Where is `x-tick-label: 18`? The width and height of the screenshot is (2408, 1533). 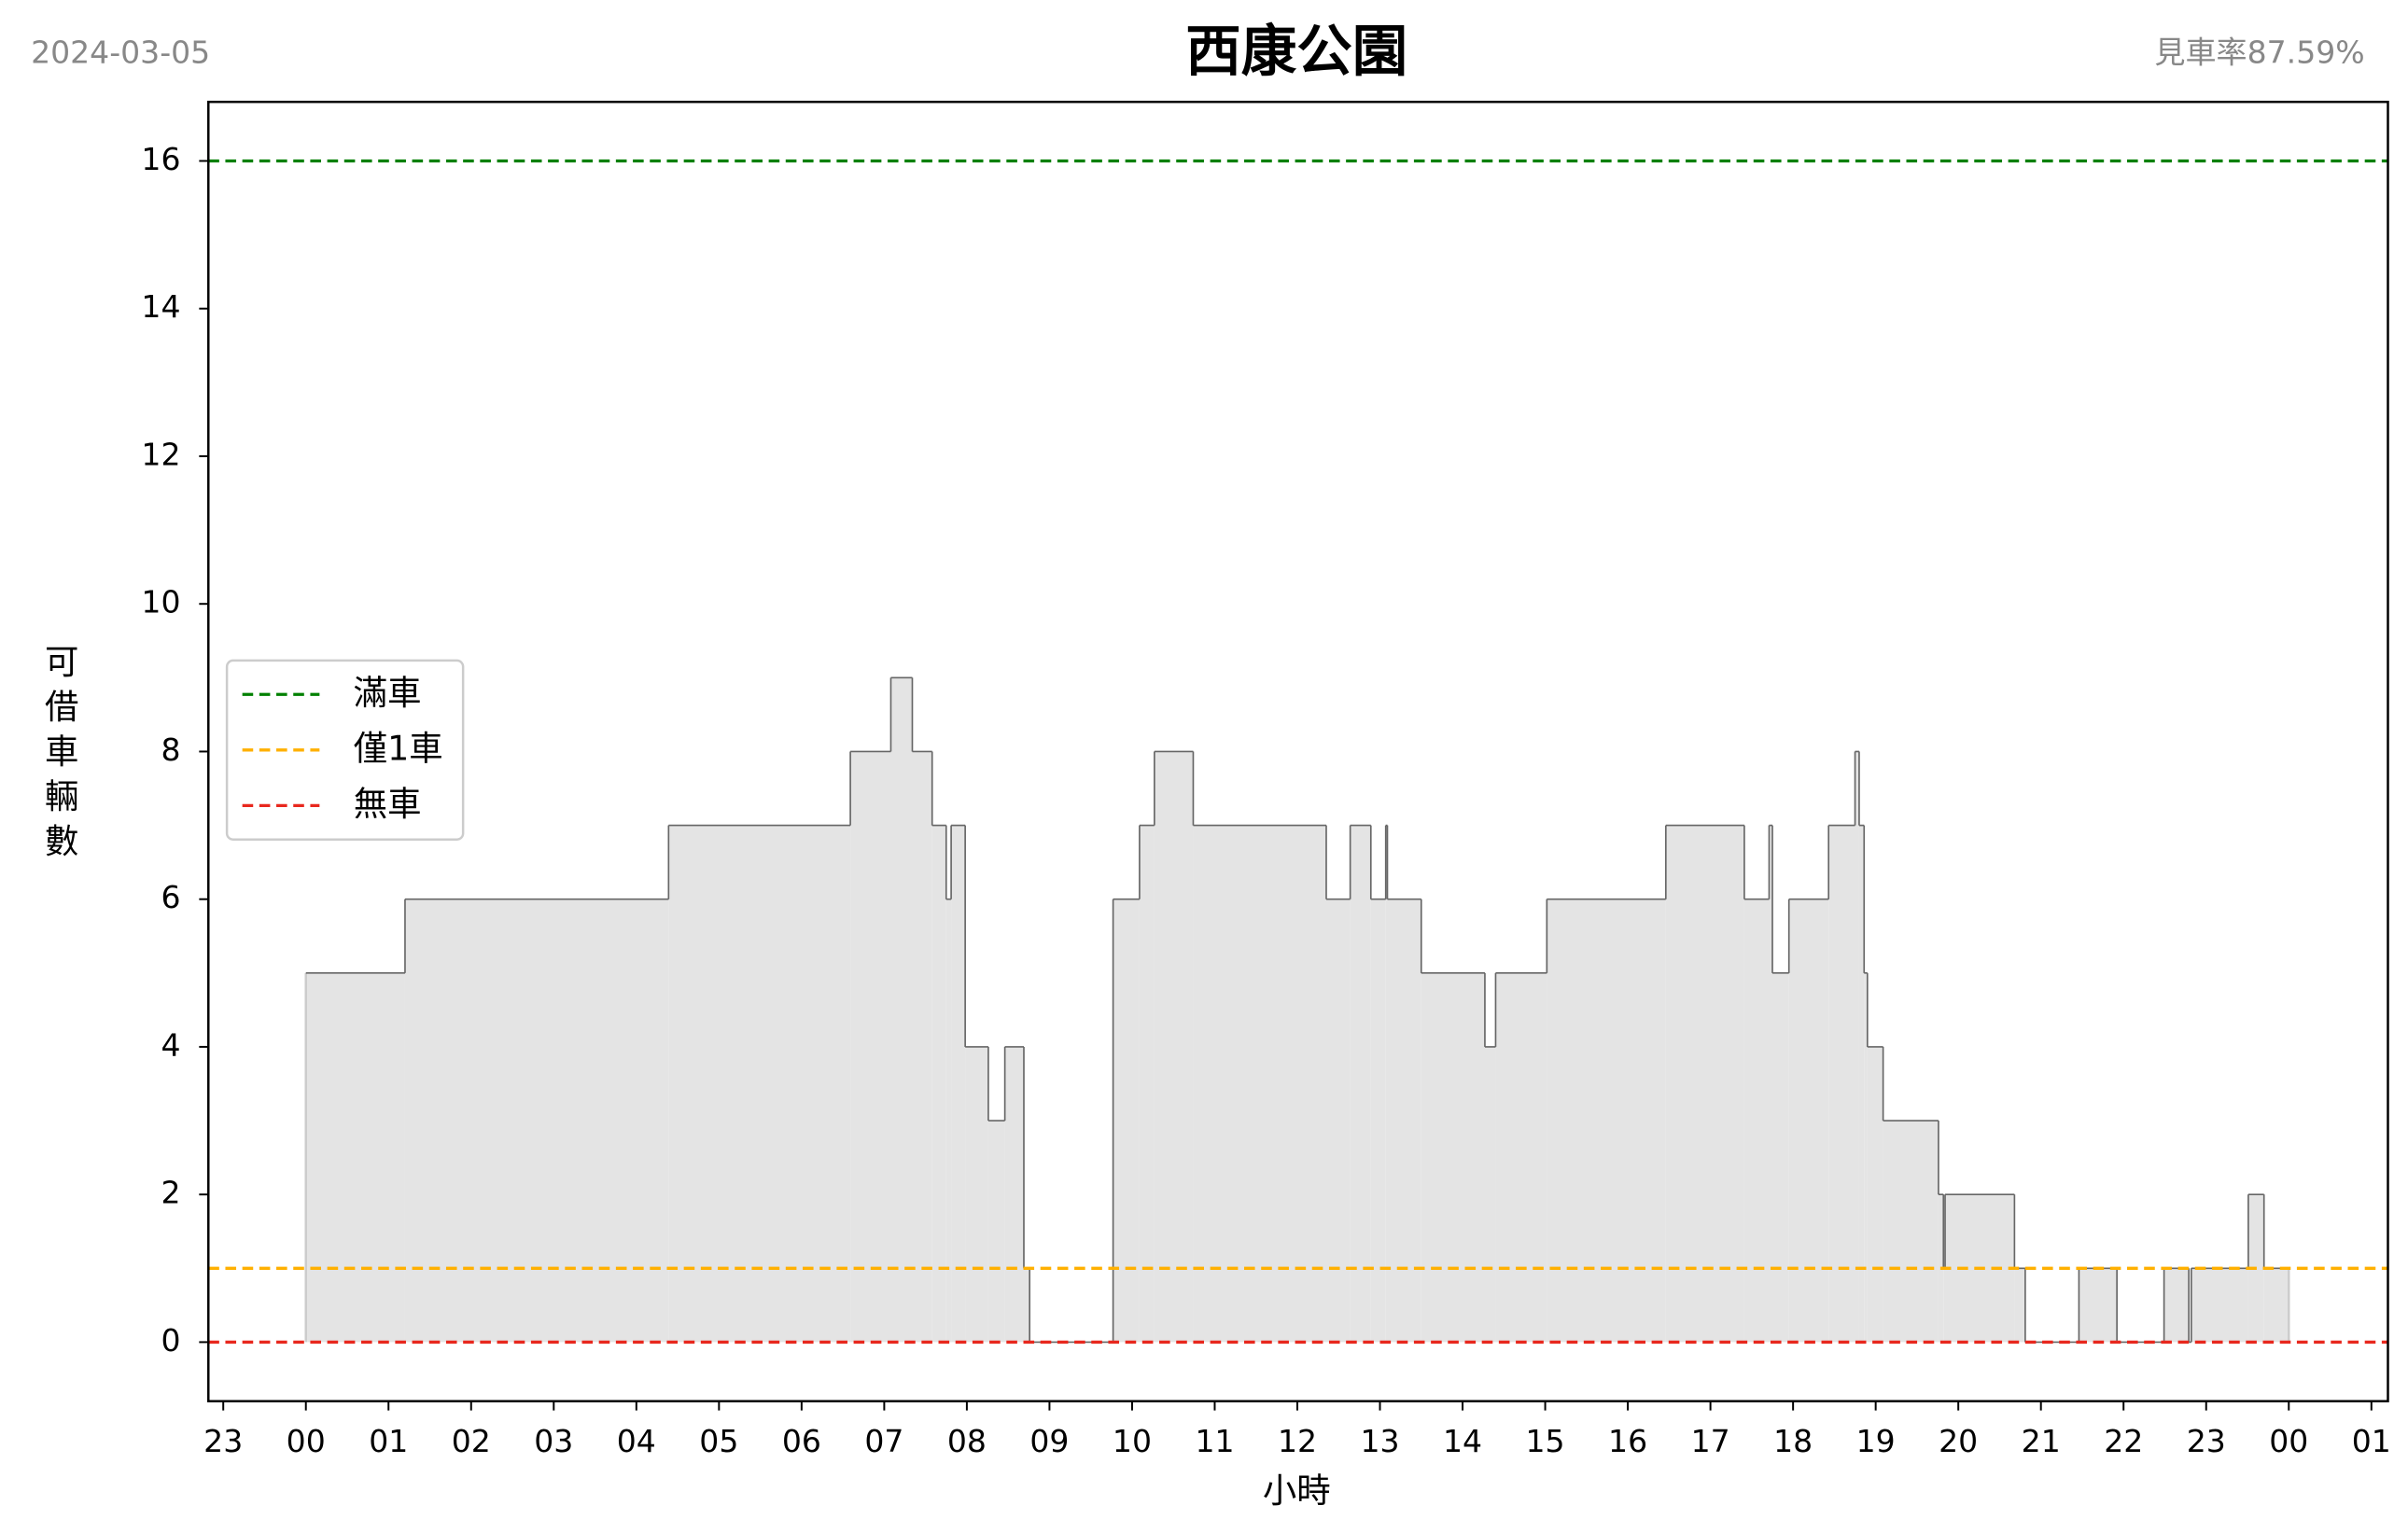 x-tick-label: 18 is located at coordinates (1793, 1441).